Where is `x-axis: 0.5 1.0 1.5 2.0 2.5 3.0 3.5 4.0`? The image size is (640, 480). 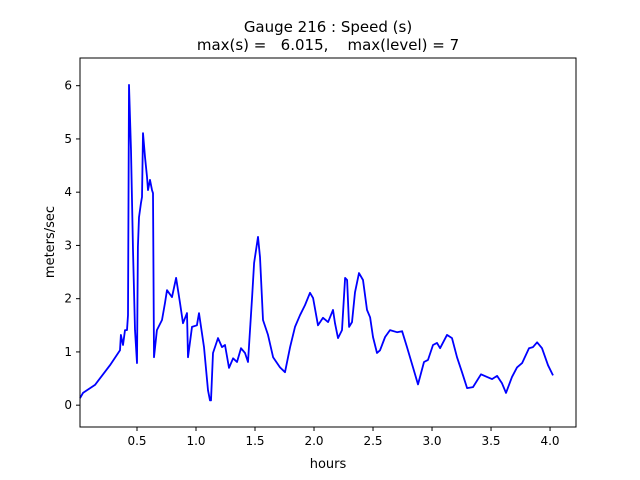 x-axis: 0.5 1.0 1.5 2.0 2.5 3.0 3.5 4.0 is located at coordinates (343, 437).